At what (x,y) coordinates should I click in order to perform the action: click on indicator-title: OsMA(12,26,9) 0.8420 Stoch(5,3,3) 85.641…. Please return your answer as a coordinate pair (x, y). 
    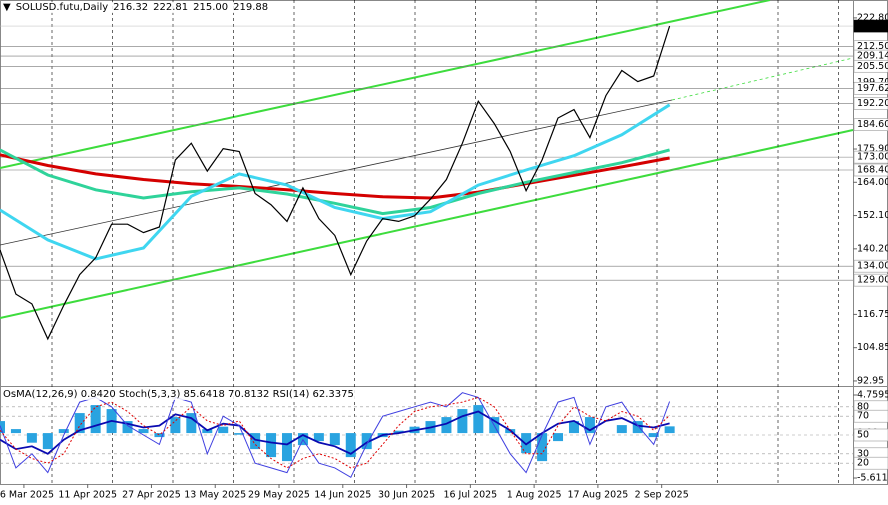
    Looking at the image, I should click on (178, 394).